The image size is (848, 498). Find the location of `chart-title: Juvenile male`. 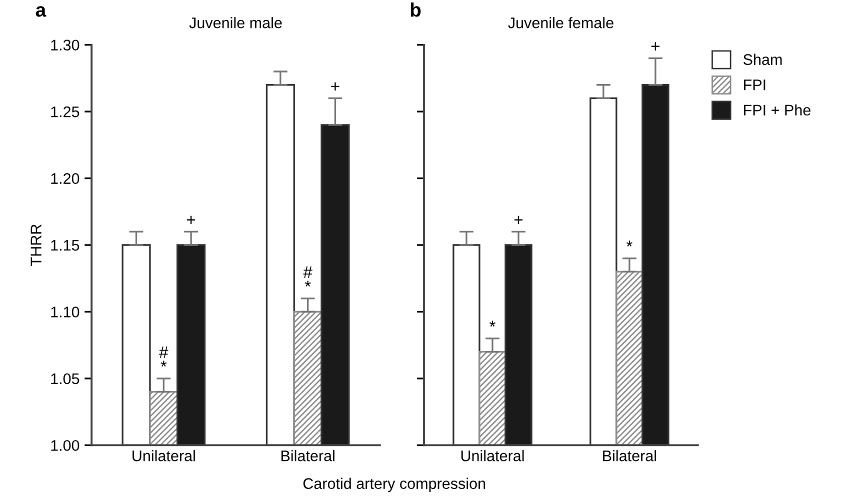

chart-title: Juvenile male is located at coordinates (235, 22).